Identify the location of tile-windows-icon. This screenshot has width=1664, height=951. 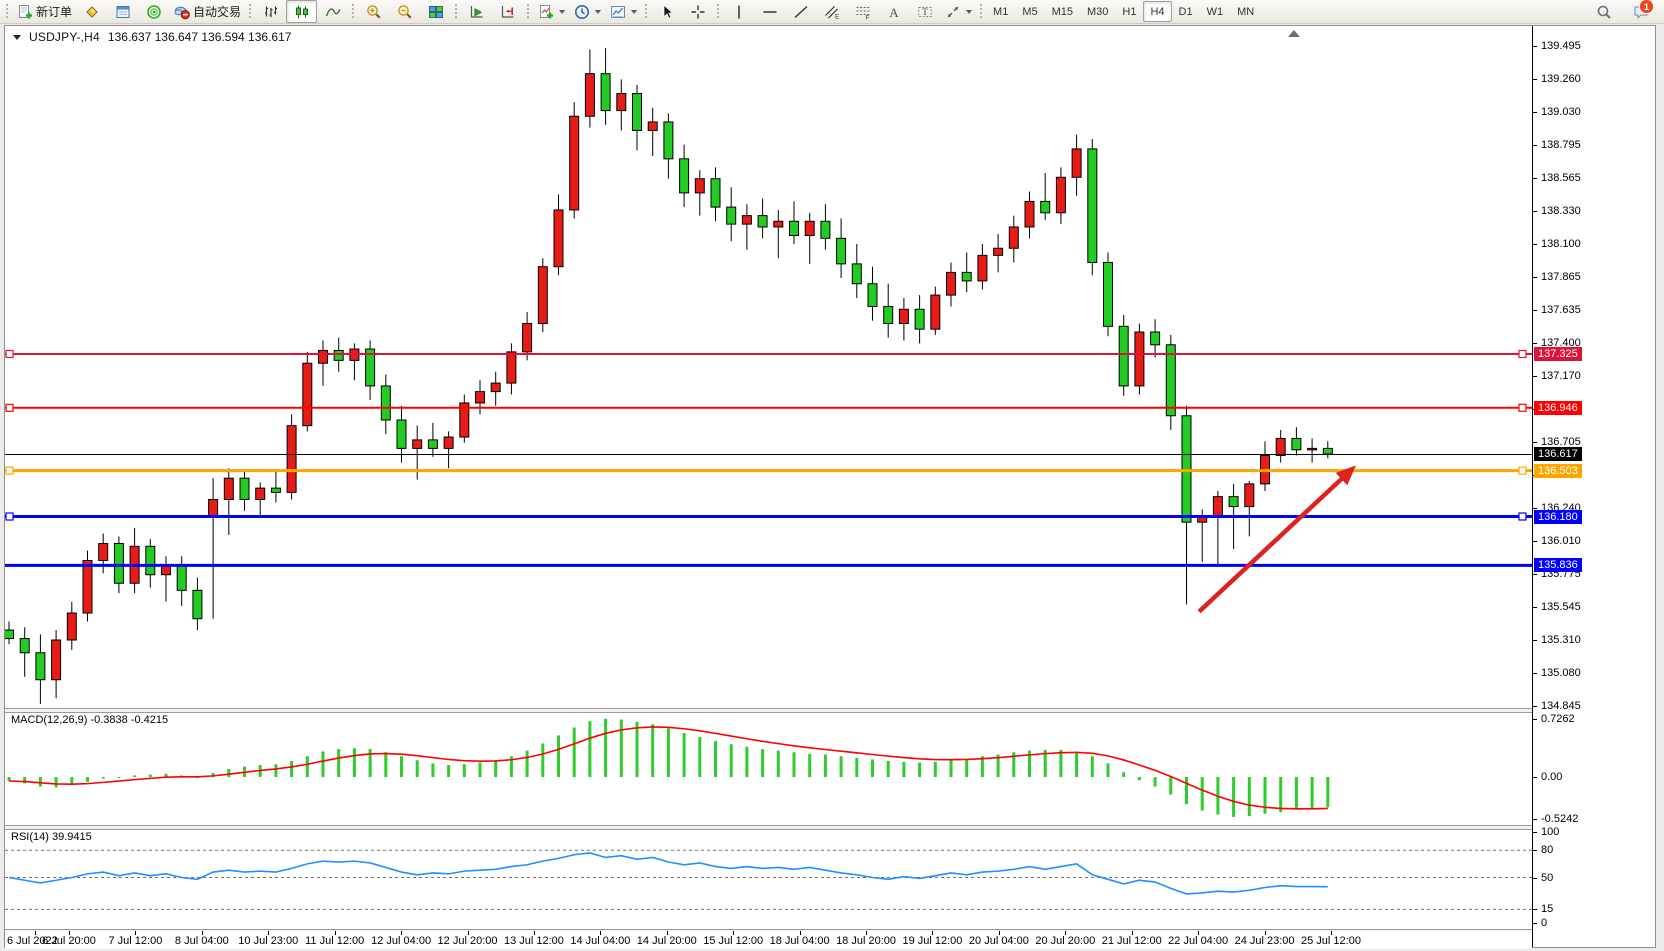
(435, 11).